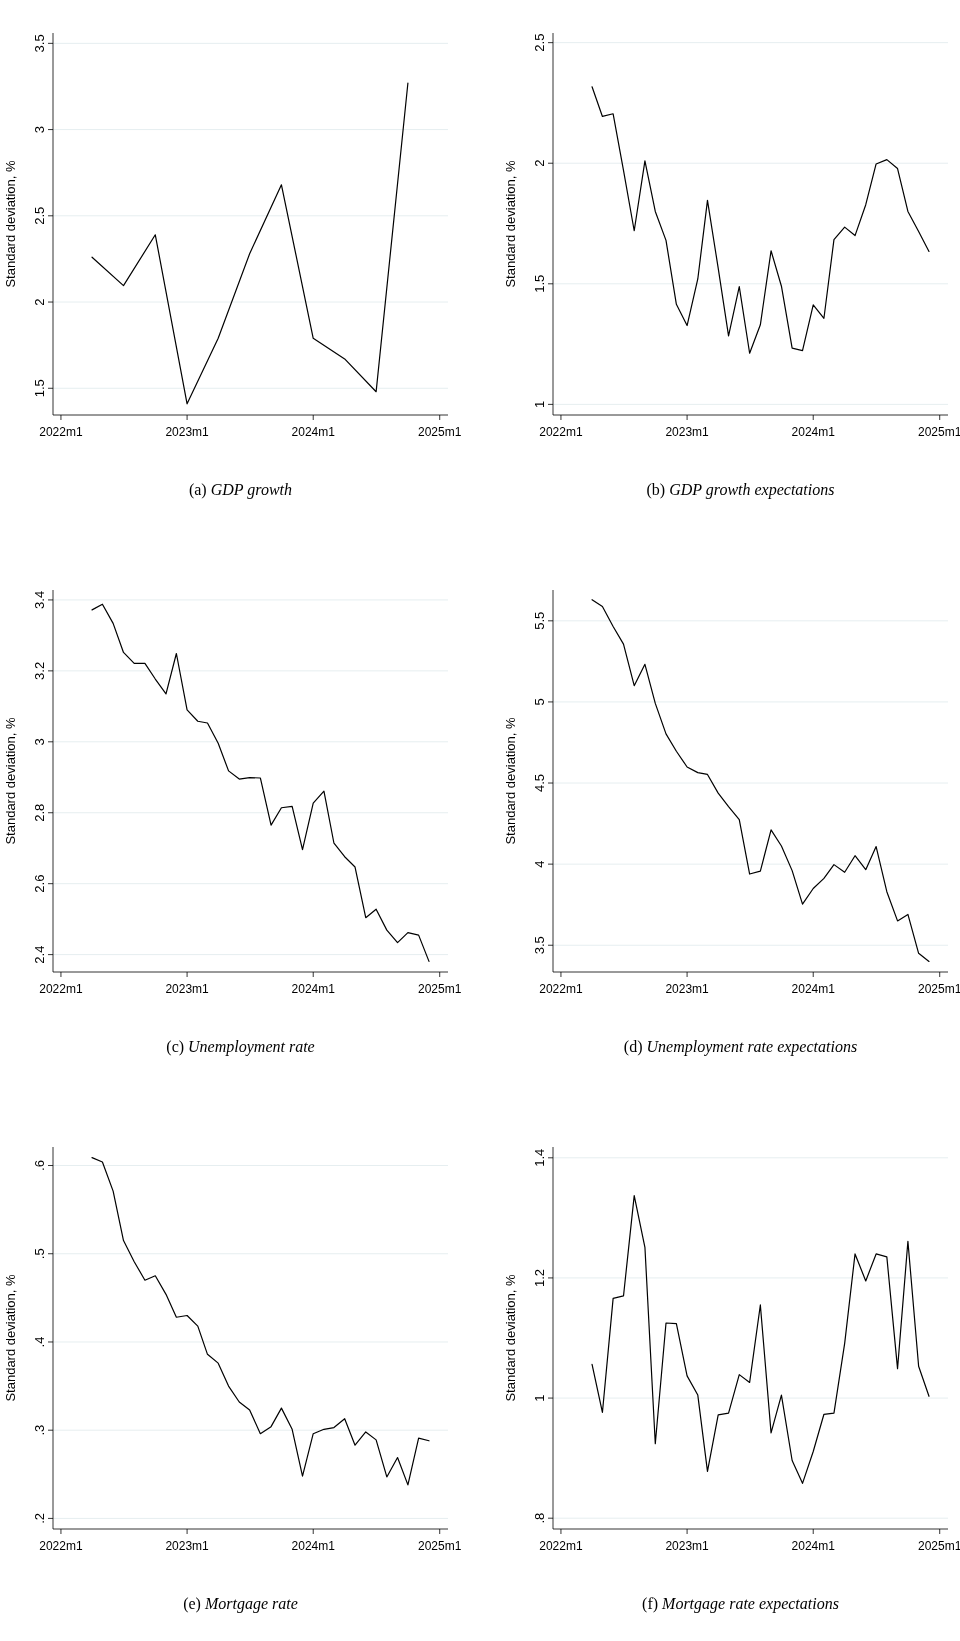 The height and width of the screenshot is (1641, 960). I want to click on y-tick-label: .4, so click(39, 1342).